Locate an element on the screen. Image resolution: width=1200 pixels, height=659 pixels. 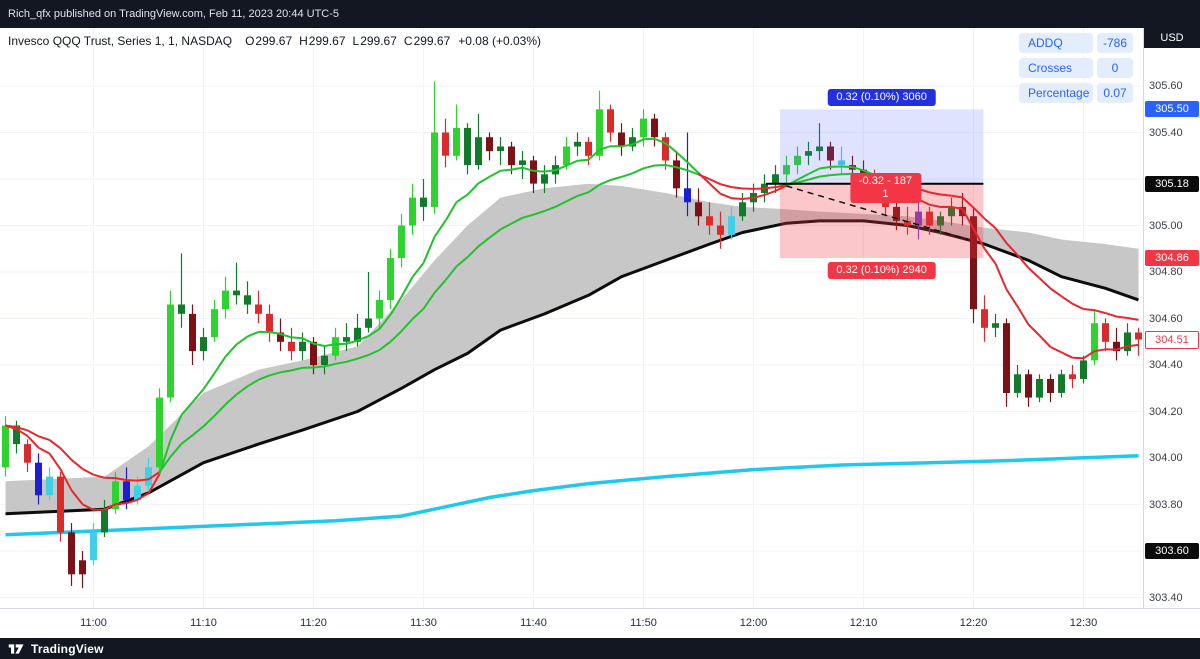
range-lower-box is located at coordinates (881, 221).